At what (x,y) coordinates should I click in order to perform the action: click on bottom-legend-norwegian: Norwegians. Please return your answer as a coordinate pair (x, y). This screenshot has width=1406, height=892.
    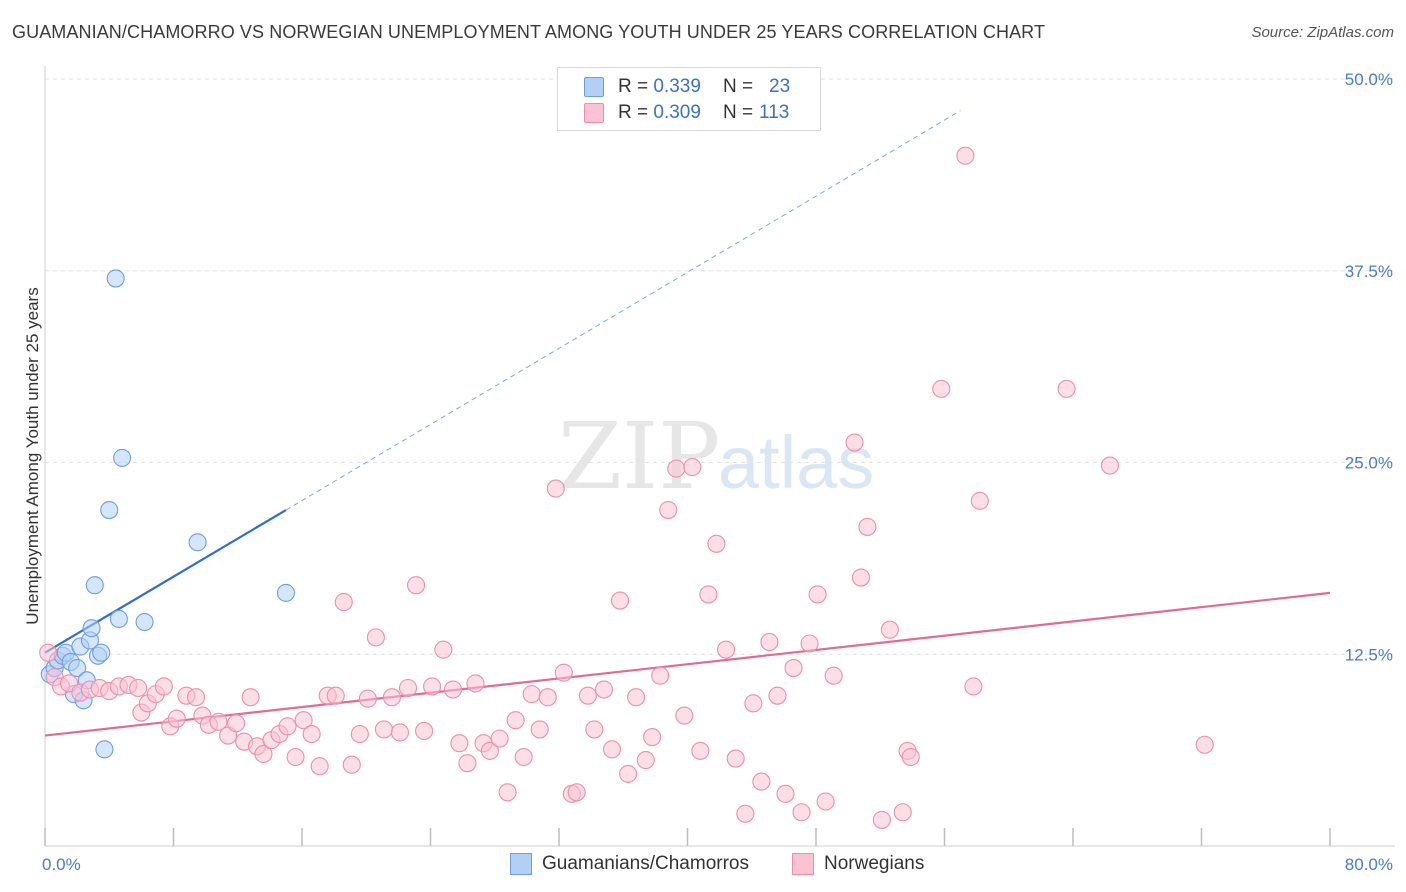
    Looking at the image, I should click on (858, 864).